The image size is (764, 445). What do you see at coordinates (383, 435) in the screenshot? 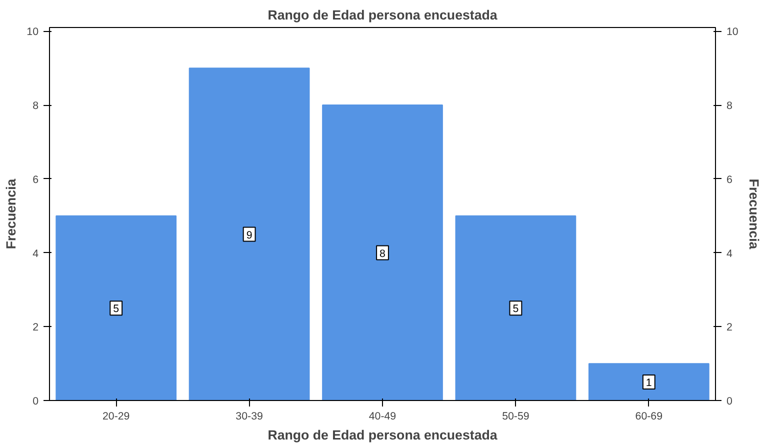
I see `x-axis-title: Rango de Edad persona encuestada` at bounding box center [383, 435].